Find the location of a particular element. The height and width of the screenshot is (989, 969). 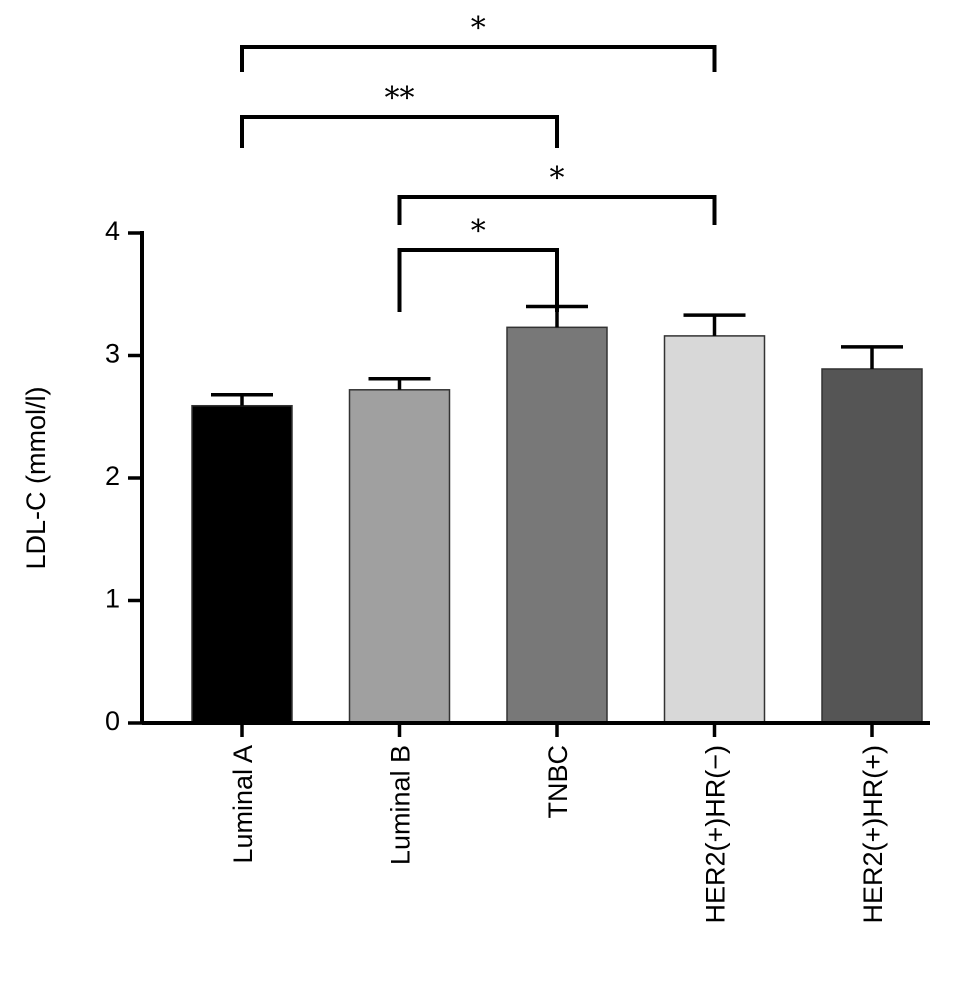

category-label-4: HER2(+)HR(+) is located at coordinates (873, 834).